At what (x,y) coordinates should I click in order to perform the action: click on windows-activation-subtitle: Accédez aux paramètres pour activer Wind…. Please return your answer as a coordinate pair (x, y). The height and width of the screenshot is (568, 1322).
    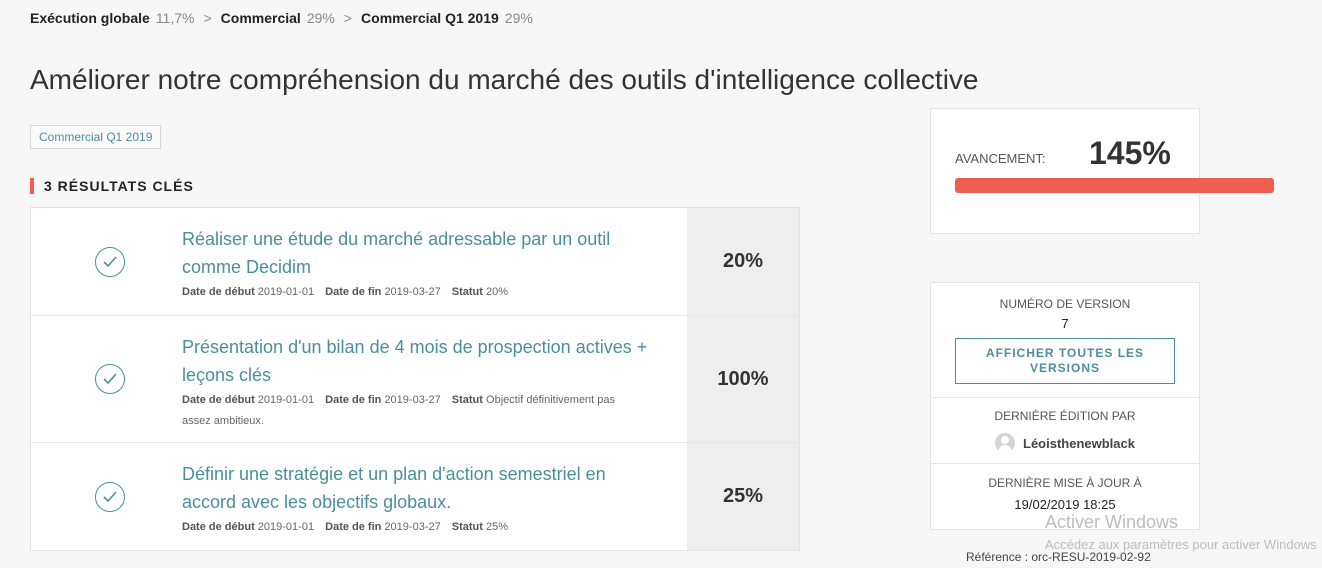
    Looking at the image, I should click on (1181, 544).